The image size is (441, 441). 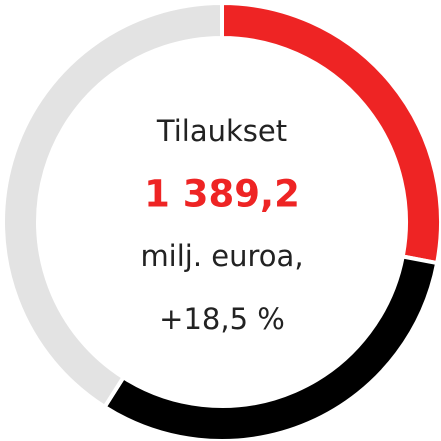 What do you see at coordinates (221, 131) in the screenshot?
I see `center-title: Tilaukset` at bounding box center [221, 131].